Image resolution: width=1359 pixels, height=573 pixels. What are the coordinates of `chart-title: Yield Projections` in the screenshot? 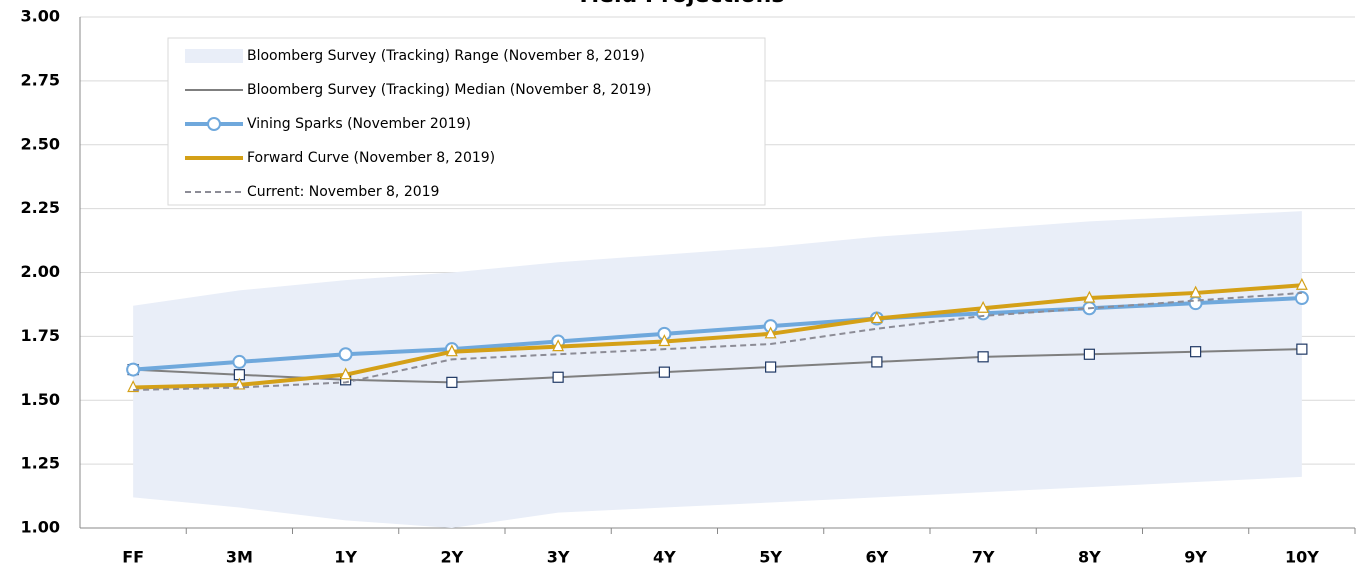 It's located at (680, 4).